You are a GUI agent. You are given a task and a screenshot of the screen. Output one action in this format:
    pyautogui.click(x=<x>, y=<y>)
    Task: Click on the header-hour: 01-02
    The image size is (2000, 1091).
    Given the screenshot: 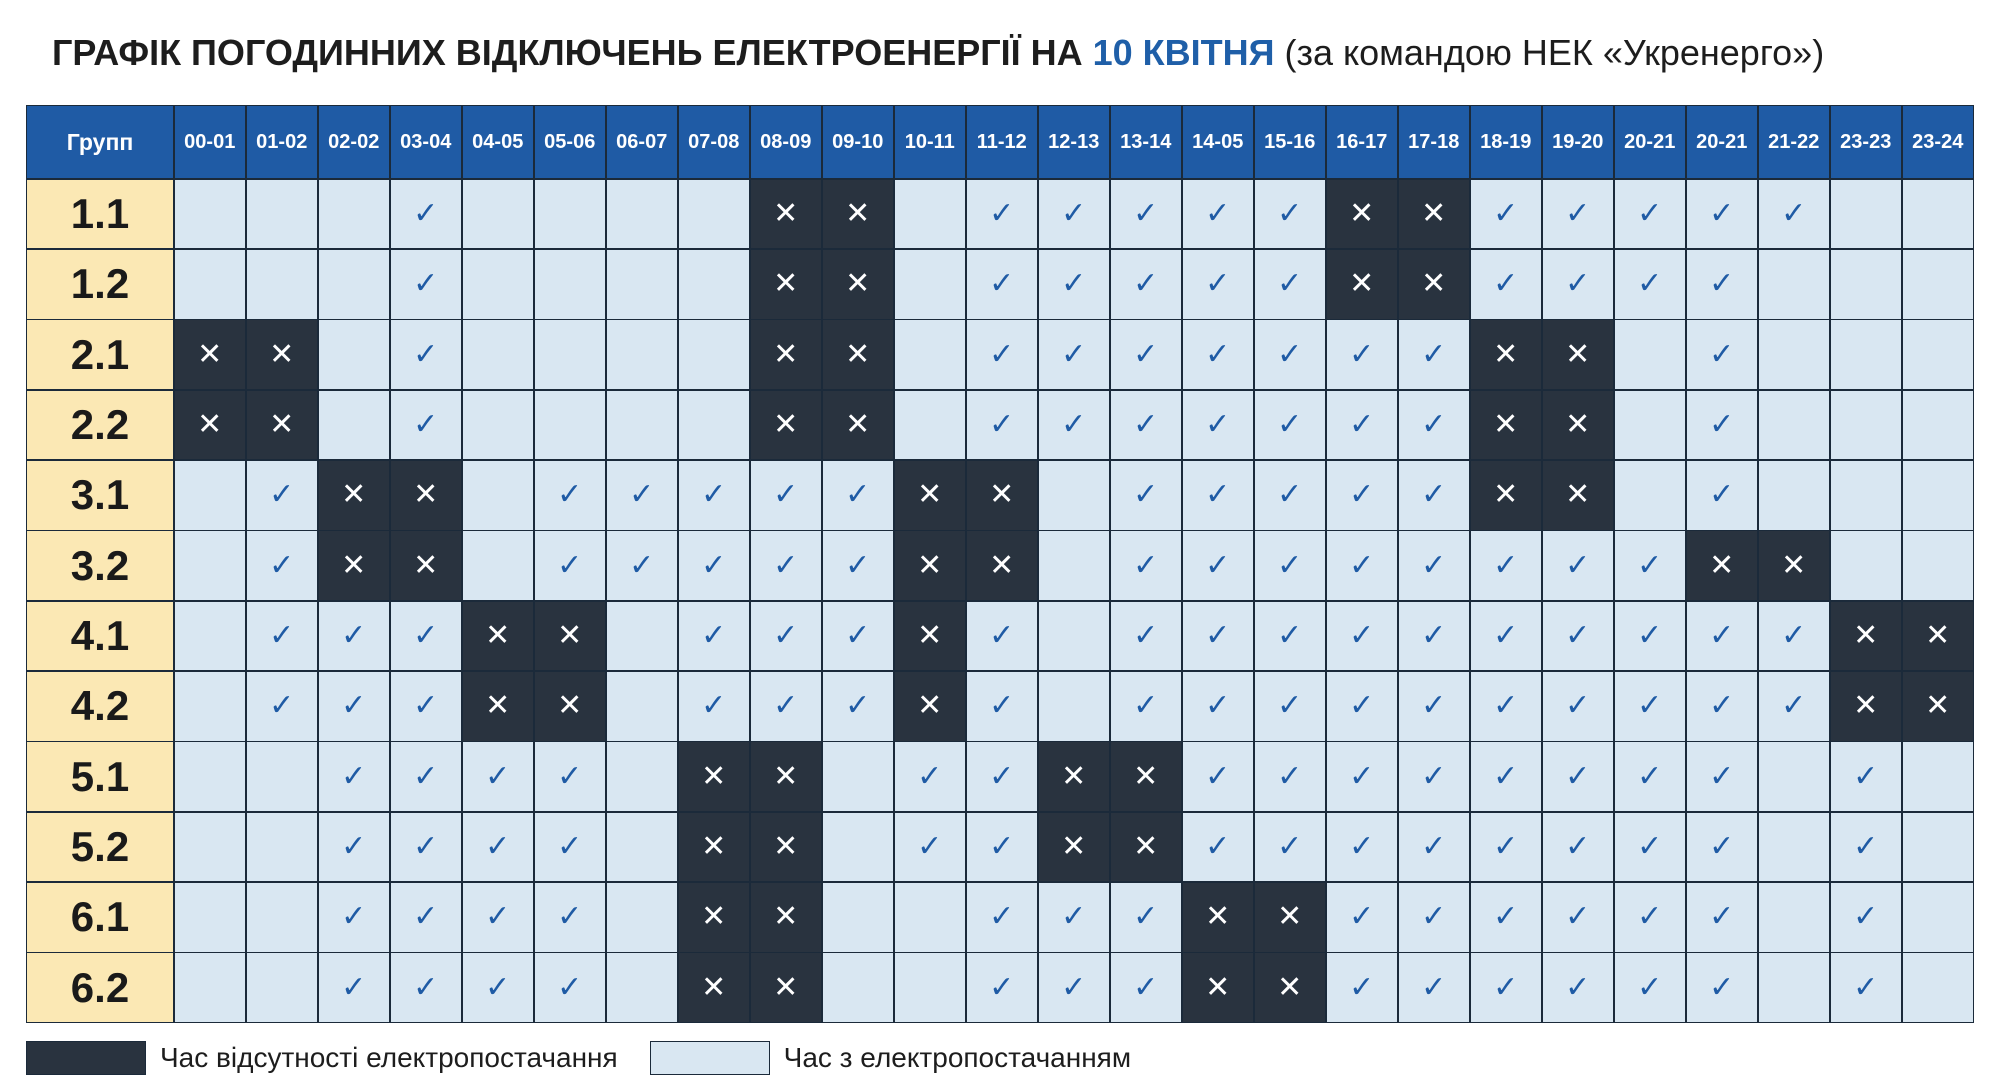 What is the action you would take?
    pyautogui.click(x=281, y=142)
    